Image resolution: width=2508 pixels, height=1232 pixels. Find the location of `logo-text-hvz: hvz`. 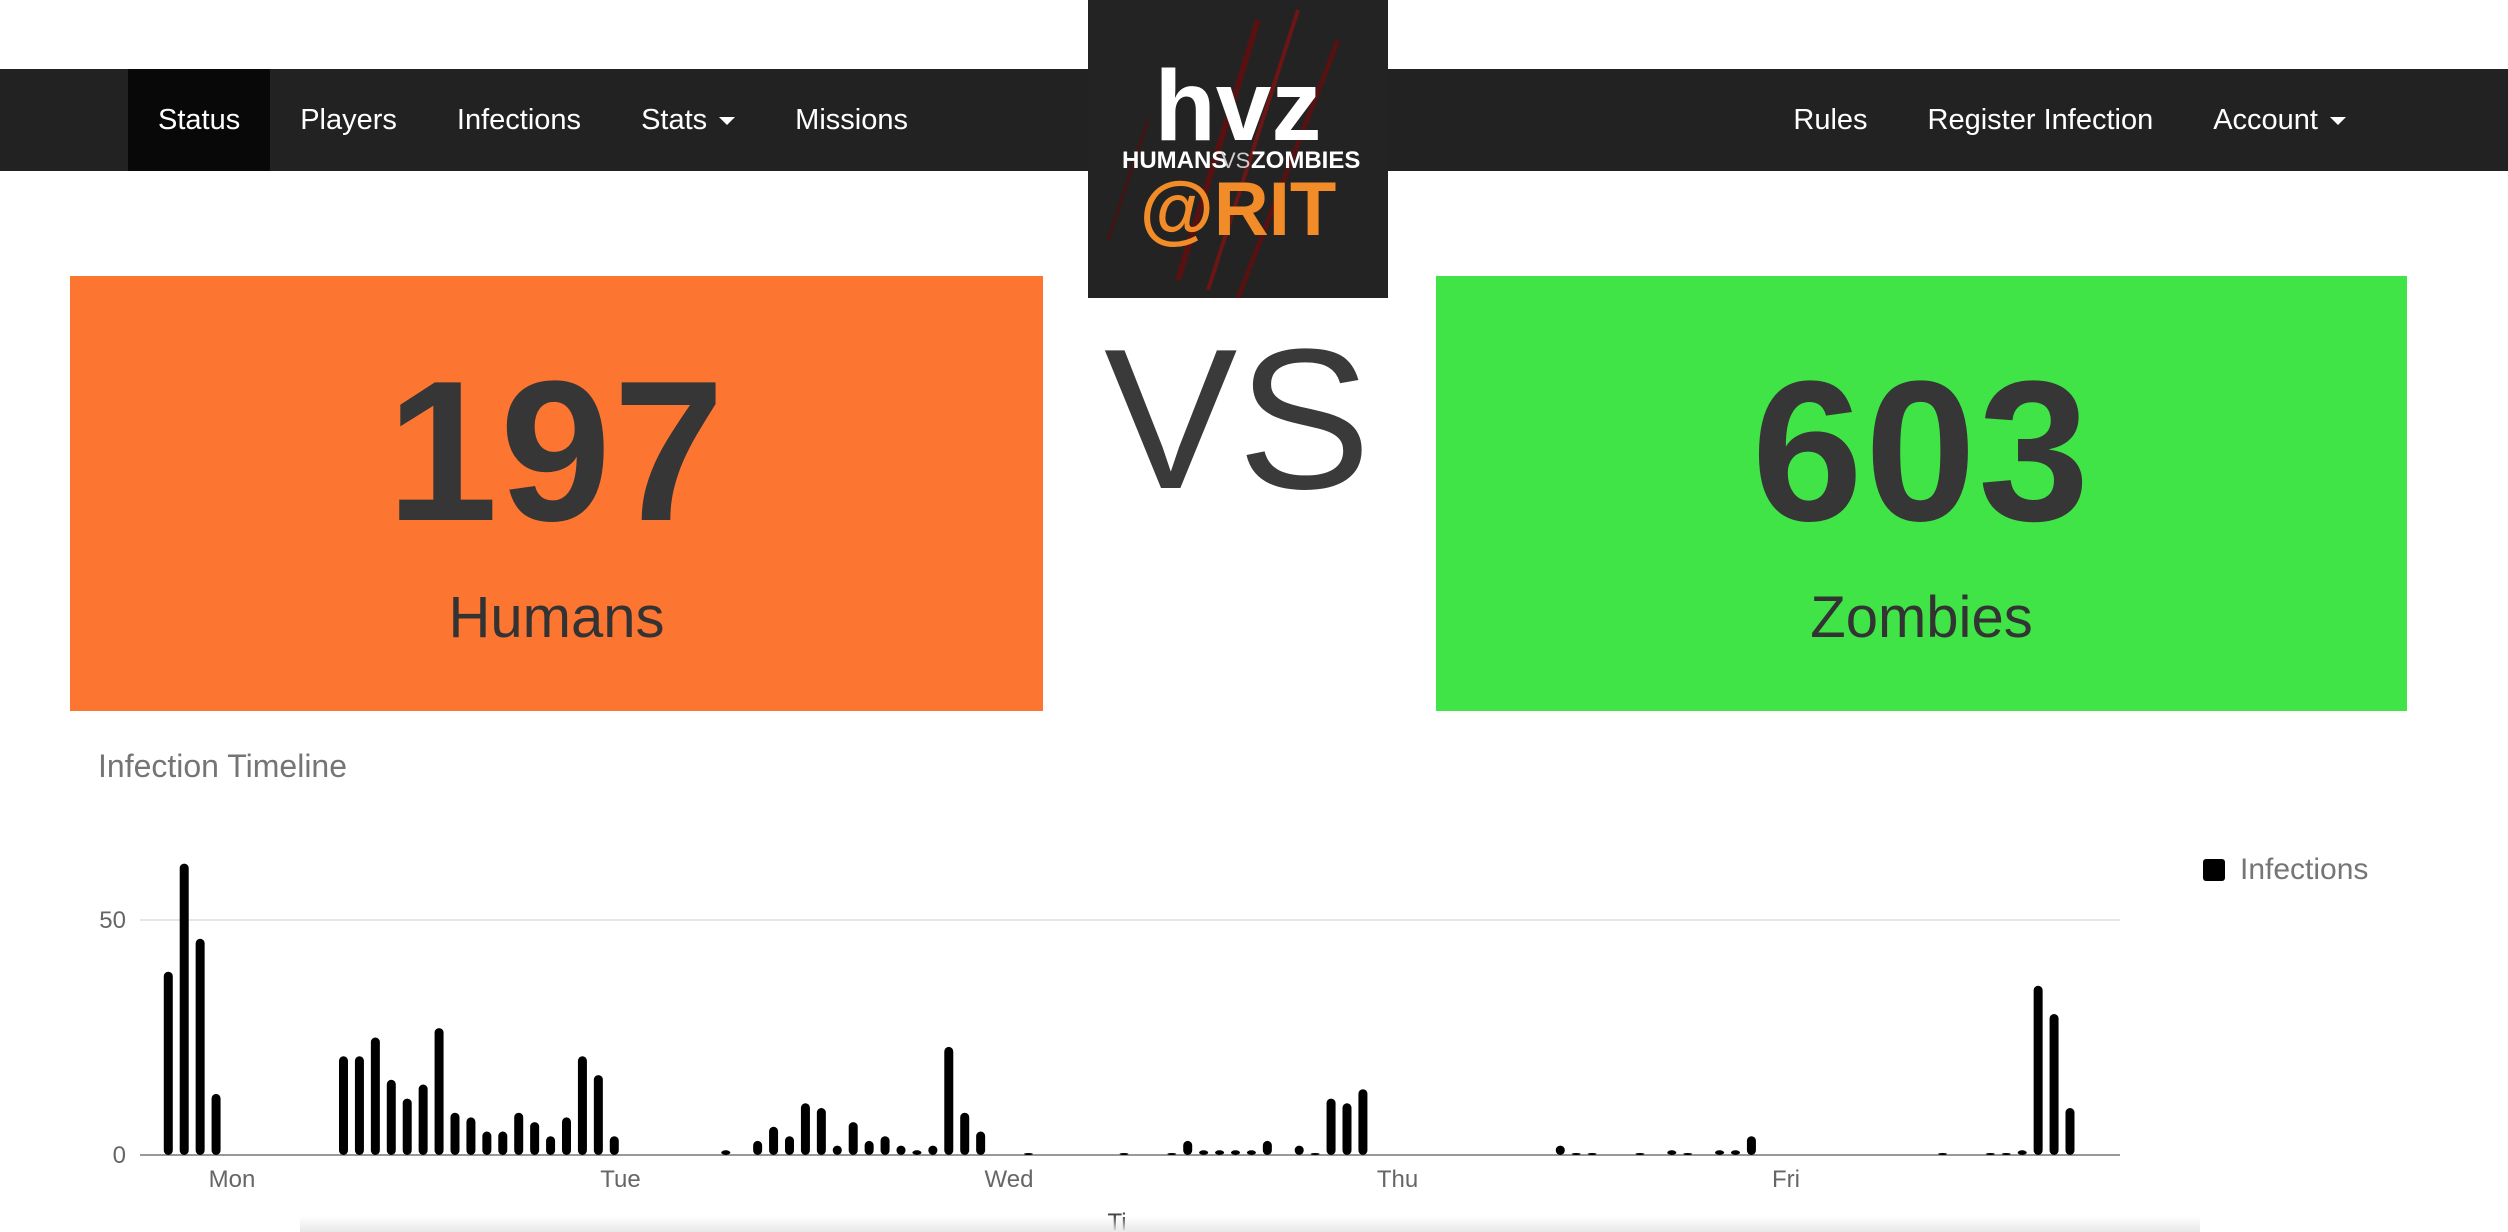

logo-text-hvz: hvz is located at coordinates (1238, 106).